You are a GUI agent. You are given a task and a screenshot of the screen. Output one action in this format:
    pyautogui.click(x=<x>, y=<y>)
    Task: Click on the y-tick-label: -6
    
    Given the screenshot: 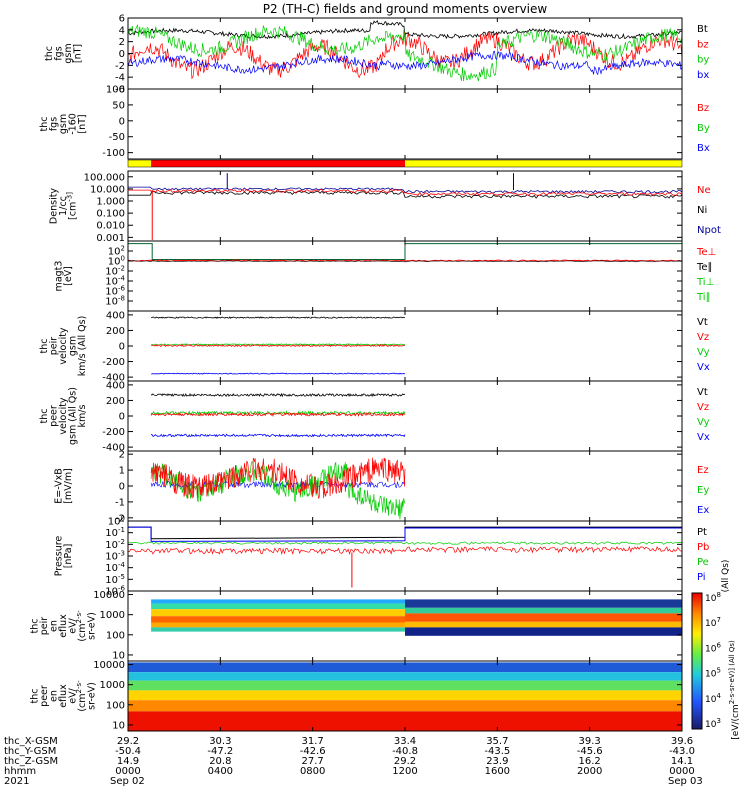 What is the action you would take?
    pyautogui.click(x=120, y=90)
    